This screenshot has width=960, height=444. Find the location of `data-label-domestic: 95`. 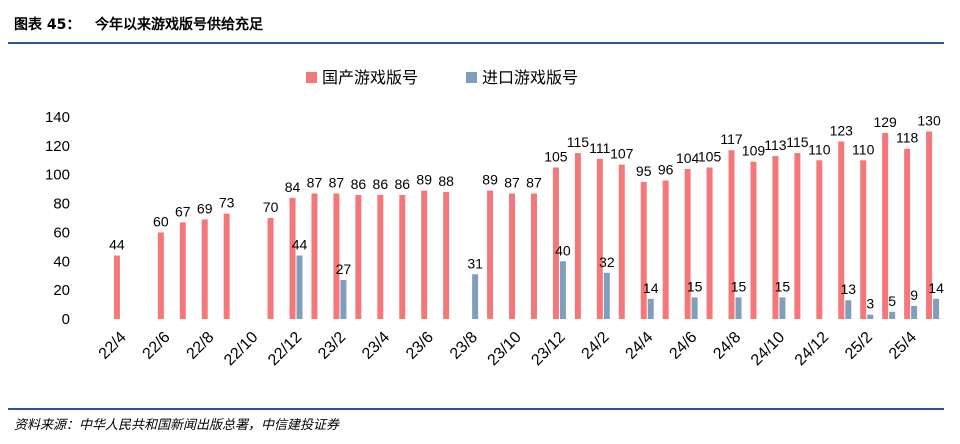

data-label-domestic: 95 is located at coordinates (644, 171).